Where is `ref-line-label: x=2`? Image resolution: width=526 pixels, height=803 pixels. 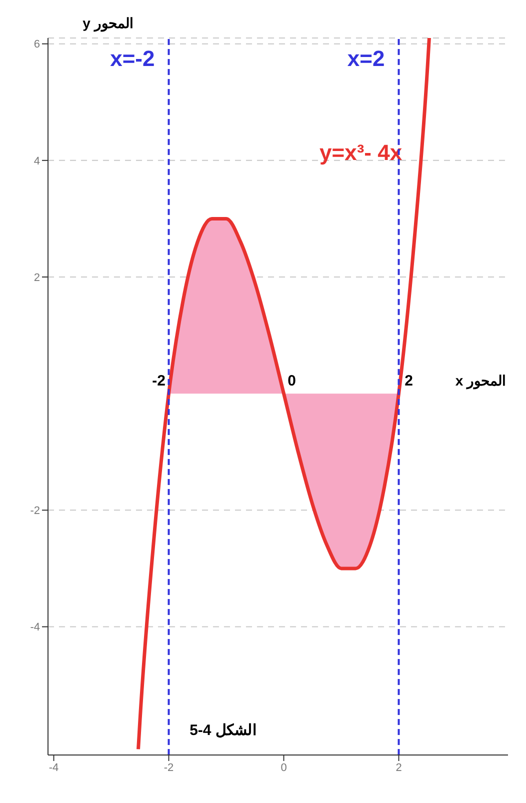
ref-line-label: x=2 is located at coordinates (366, 58).